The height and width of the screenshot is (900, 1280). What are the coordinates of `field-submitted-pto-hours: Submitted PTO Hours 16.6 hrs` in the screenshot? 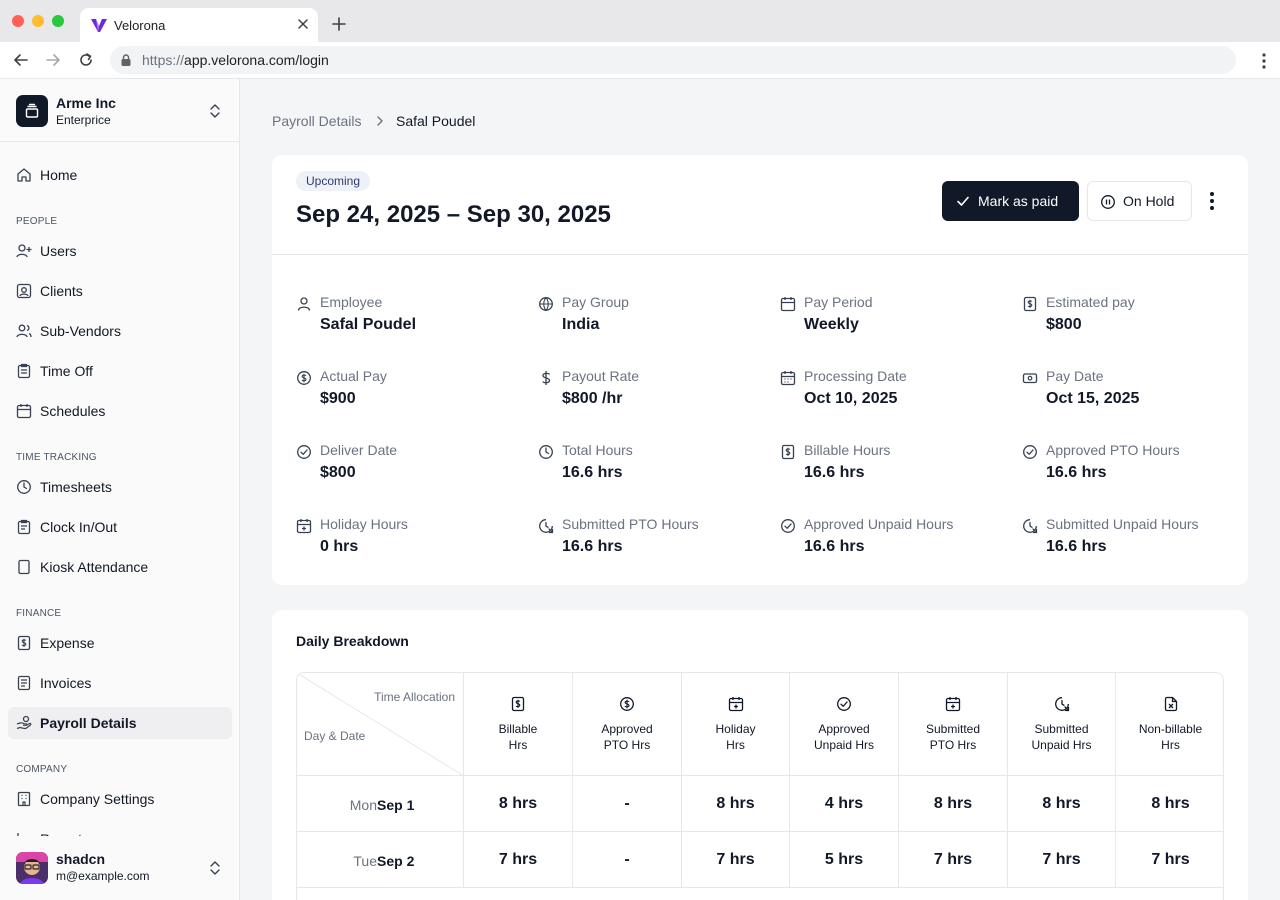 It's located at (648, 541).